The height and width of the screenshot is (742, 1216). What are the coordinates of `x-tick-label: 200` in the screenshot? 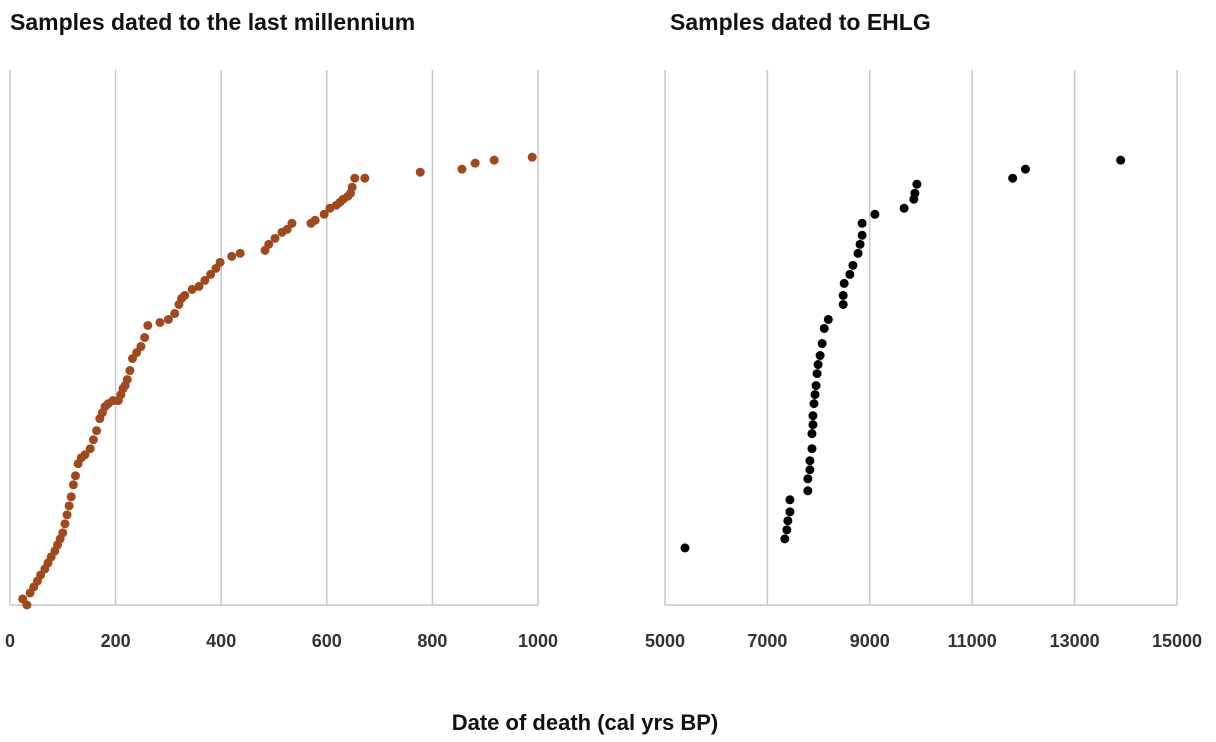 It's located at (116, 641).